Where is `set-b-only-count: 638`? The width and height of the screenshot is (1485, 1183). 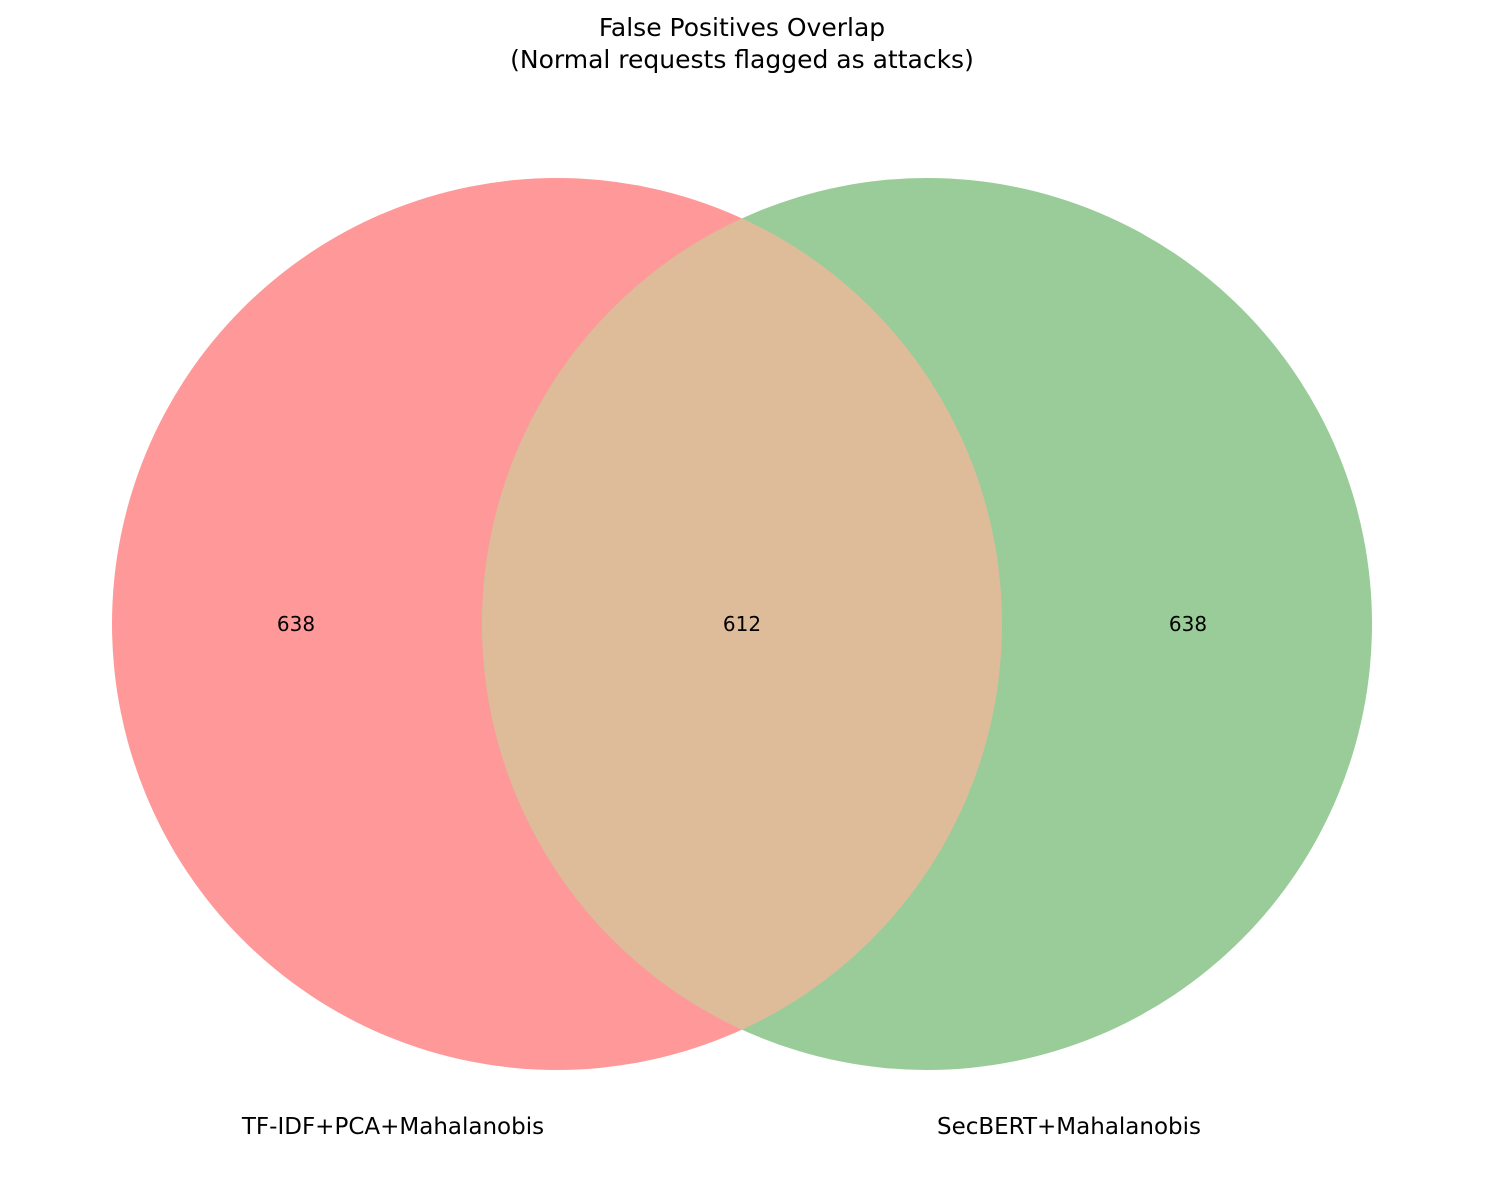
set-b-only-count: 638 is located at coordinates (1188, 624).